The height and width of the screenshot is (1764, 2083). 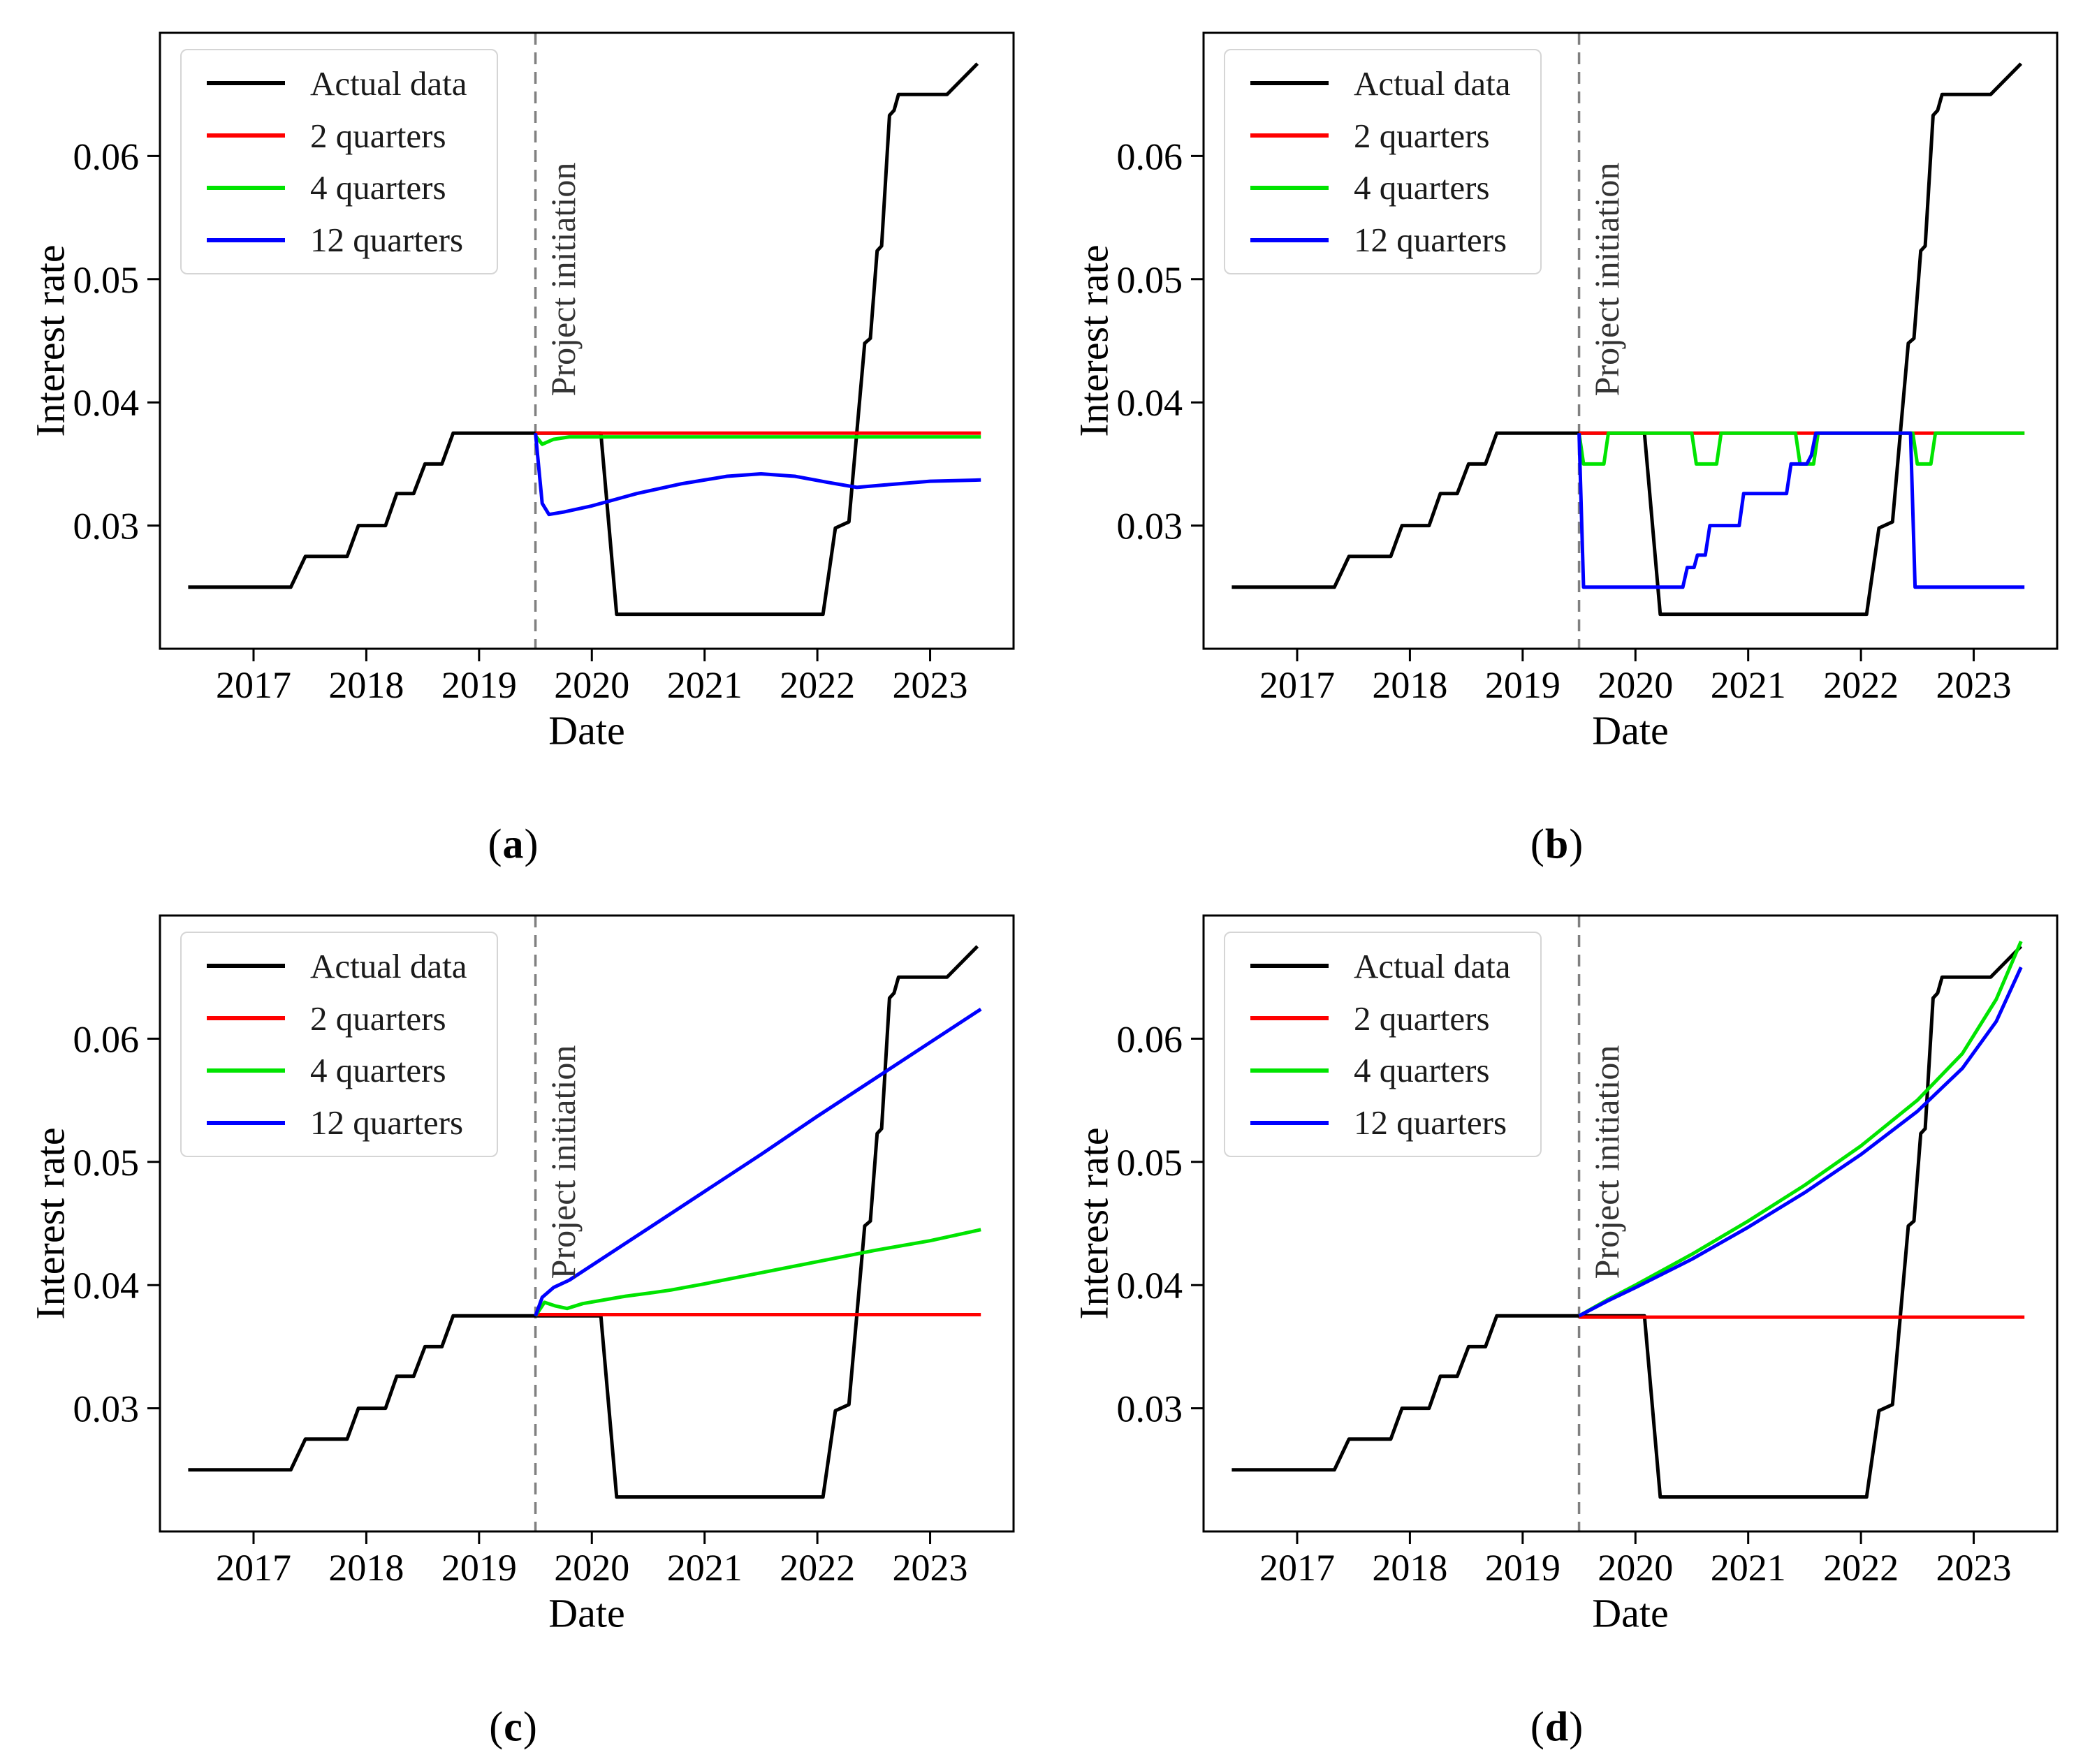 What do you see at coordinates (513, 844) in the screenshot?
I see `caption-letter: a` at bounding box center [513, 844].